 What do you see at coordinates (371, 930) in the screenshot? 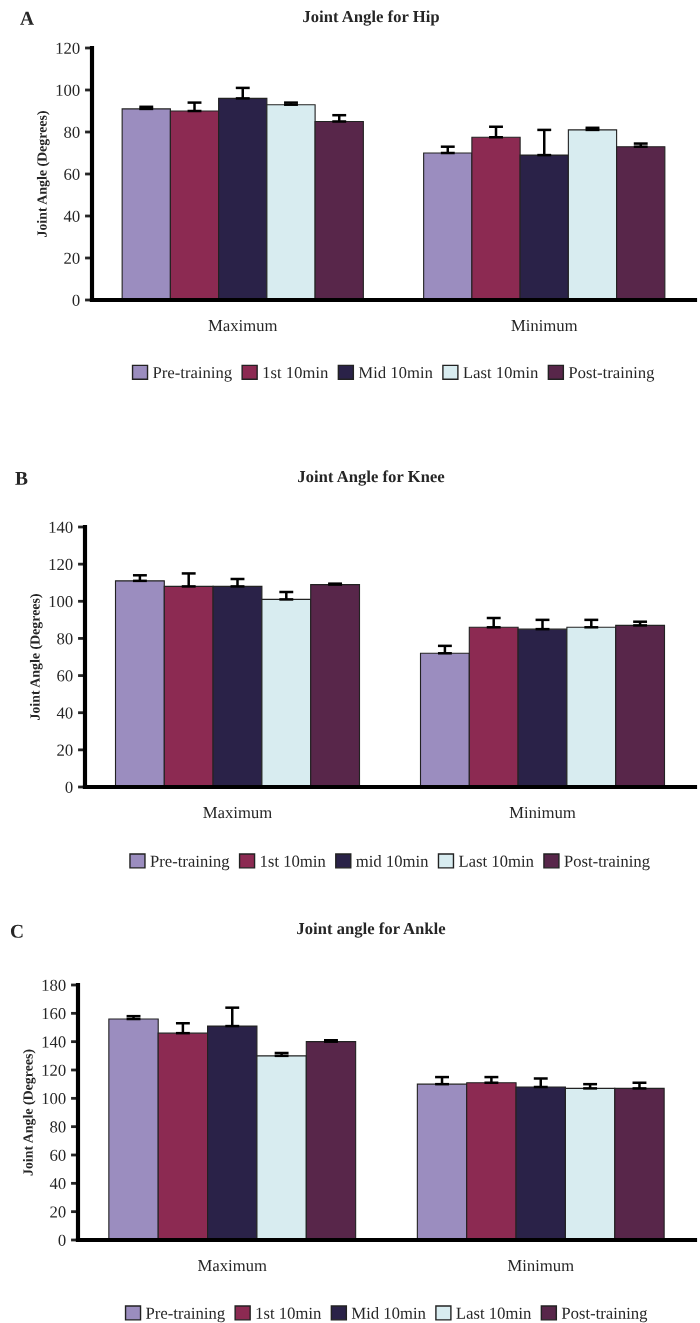
I see `chart-title: Joint angle for Ankle` at bounding box center [371, 930].